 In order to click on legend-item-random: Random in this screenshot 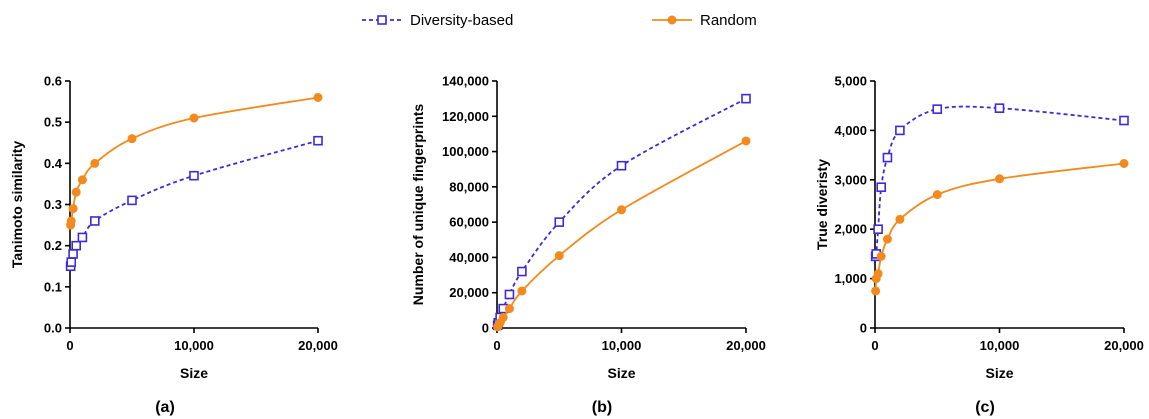, I will do `click(704, 20)`.